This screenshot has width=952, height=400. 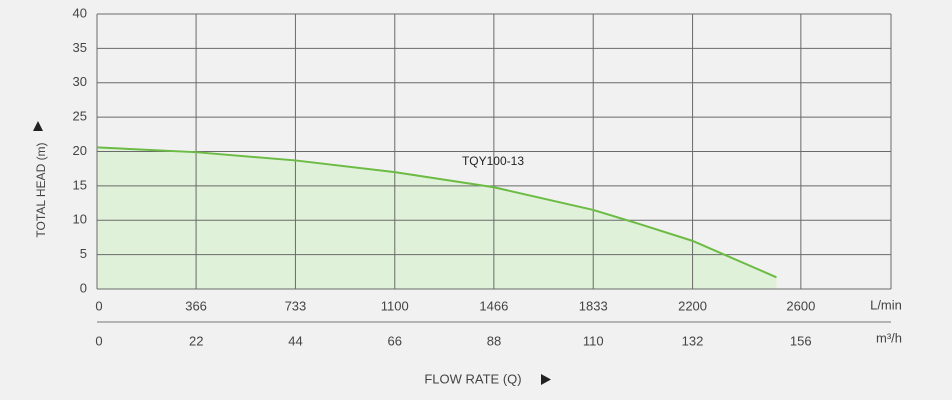 What do you see at coordinates (80, 116) in the screenshot?
I see `y-tick-label: 25` at bounding box center [80, 116].